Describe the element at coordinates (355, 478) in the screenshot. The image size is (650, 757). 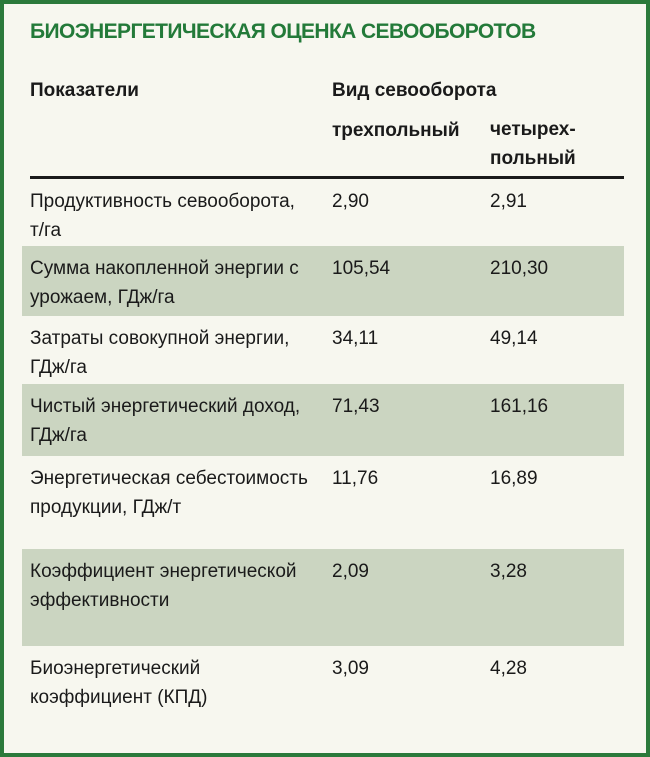
I see `cell-value: 11,76` at that location.